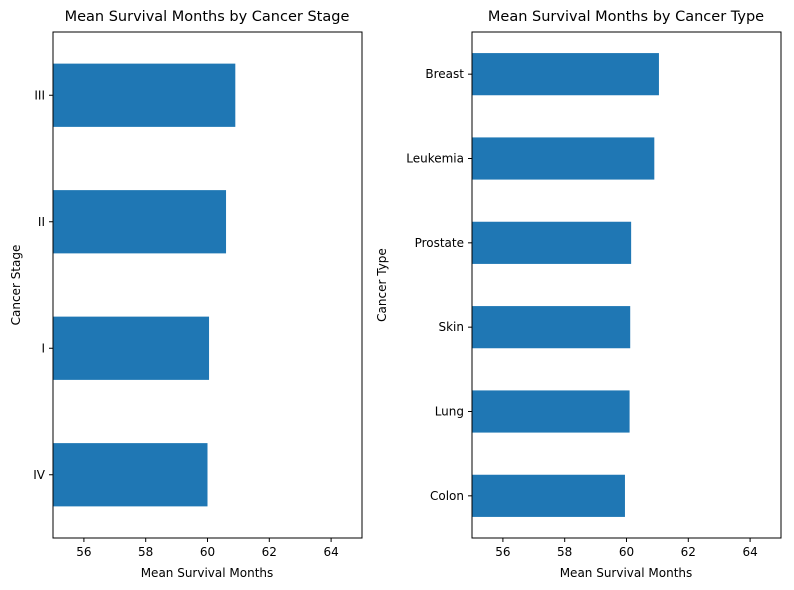 The height and width of the screenshot is (590, 794). Describe the element at coordinates (131, 348) in the screenshot. I see `stage-bar-i` at that location.